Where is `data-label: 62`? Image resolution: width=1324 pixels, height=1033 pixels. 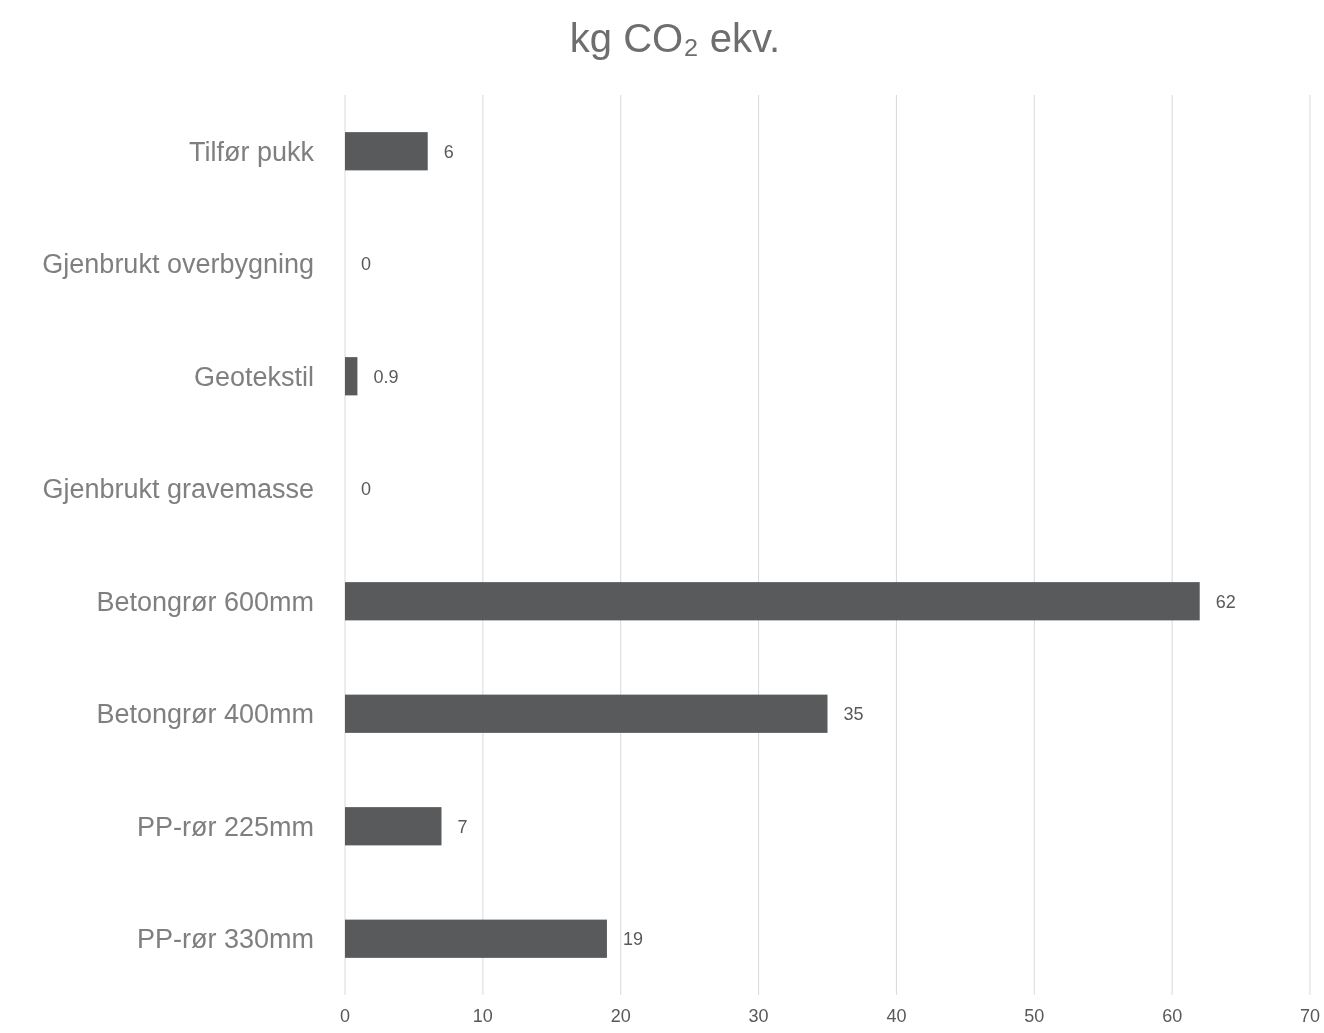 data-label: 62 is located at coordinates (1225, 601).